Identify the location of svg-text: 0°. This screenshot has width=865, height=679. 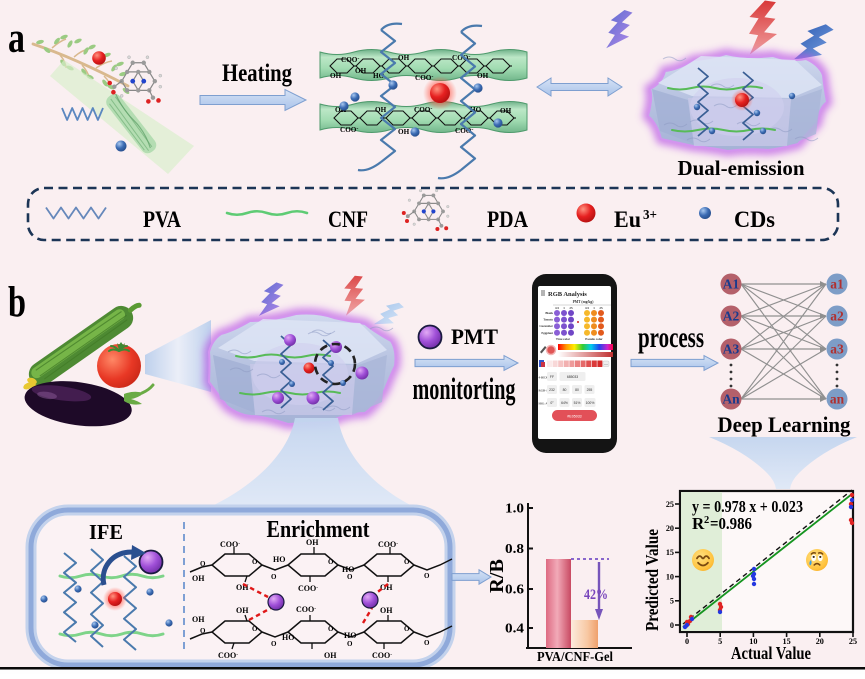
(552, 403).